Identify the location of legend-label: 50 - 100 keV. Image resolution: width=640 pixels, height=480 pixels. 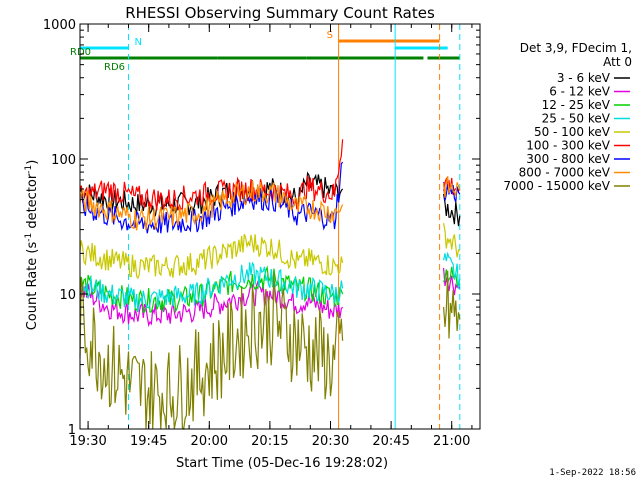
(572, 132).